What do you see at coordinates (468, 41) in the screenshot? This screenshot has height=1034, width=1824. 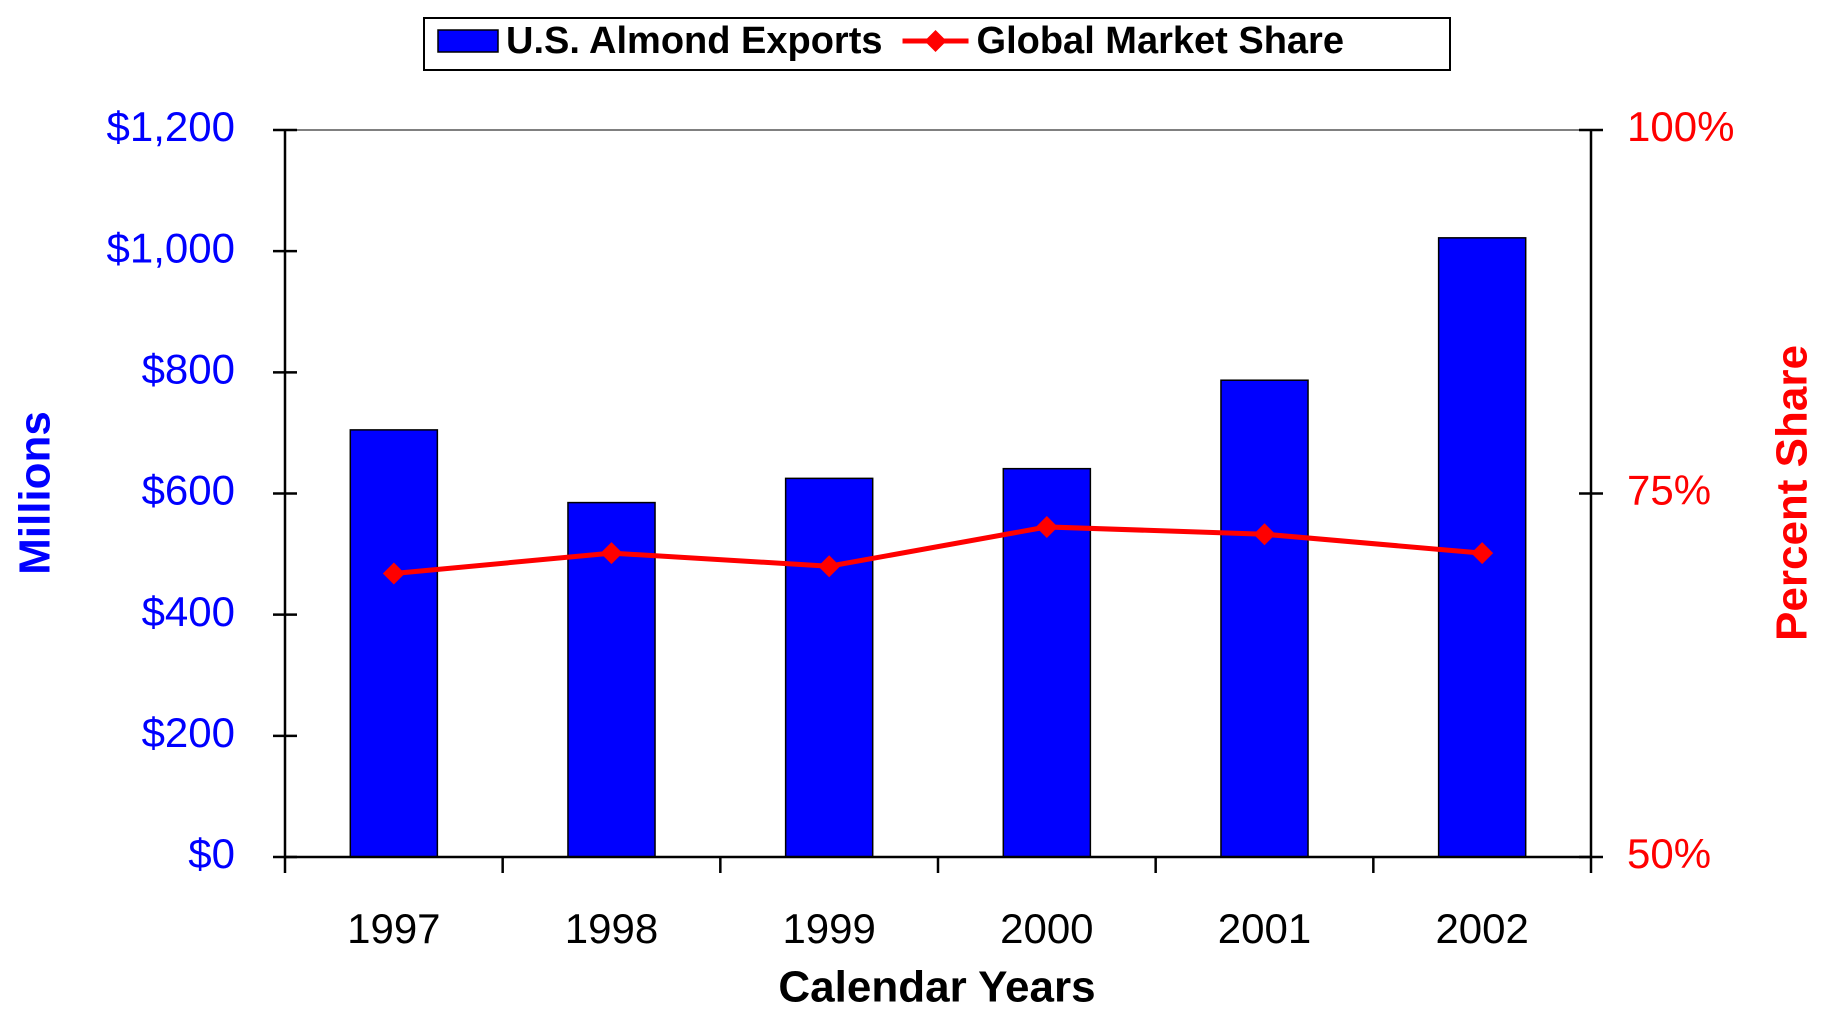 I see `legend-swatch` at bounding box center [468, 41].